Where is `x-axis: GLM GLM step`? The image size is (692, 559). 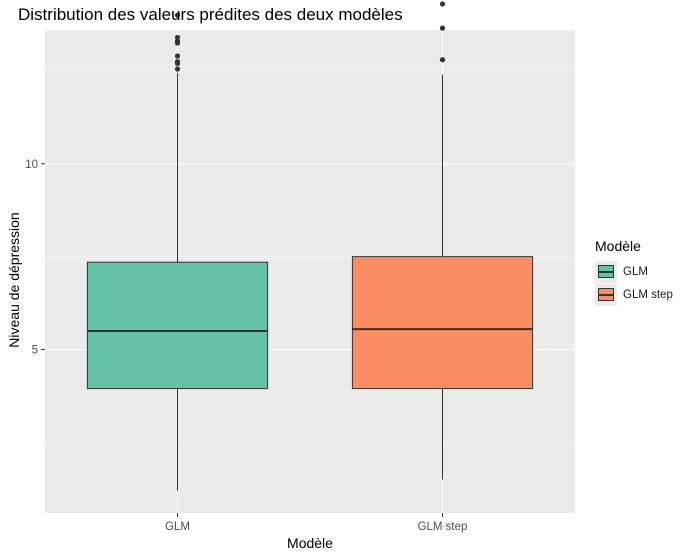
x-axis: GLM GLM step is located at coordinates (316, 523).